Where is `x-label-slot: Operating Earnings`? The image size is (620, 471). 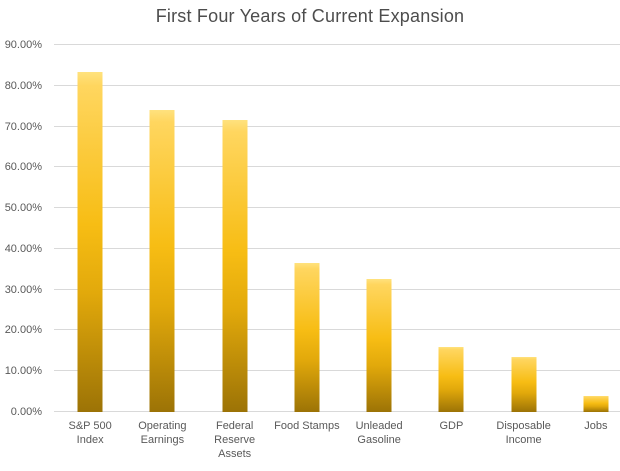 x-label-slot: Operating Earnings is located at coordinates (162, 433).